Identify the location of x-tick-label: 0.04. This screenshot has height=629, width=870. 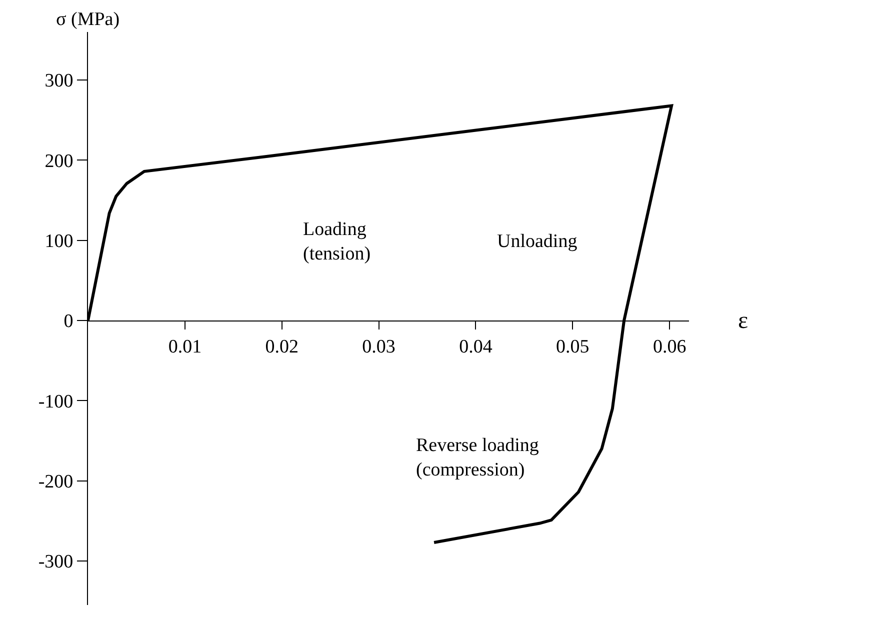
(476, 347).